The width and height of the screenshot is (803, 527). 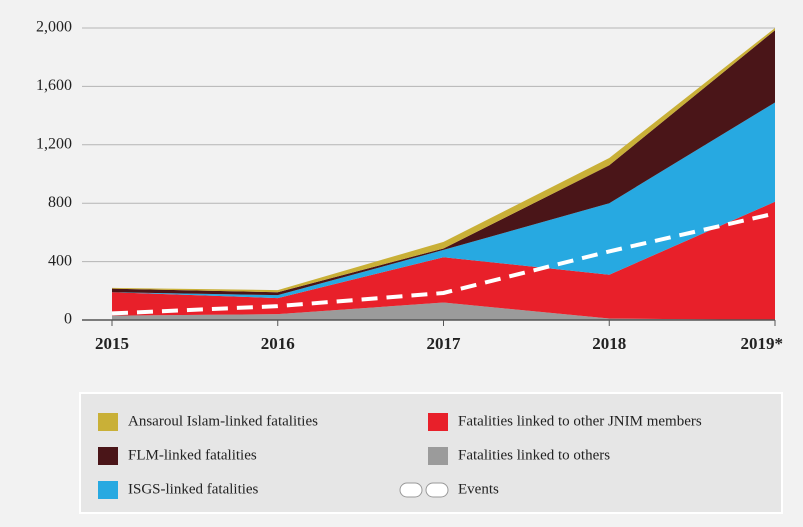 I want to click on legend-label: ISGS-linked fatalities, so click(x=193, y=489).